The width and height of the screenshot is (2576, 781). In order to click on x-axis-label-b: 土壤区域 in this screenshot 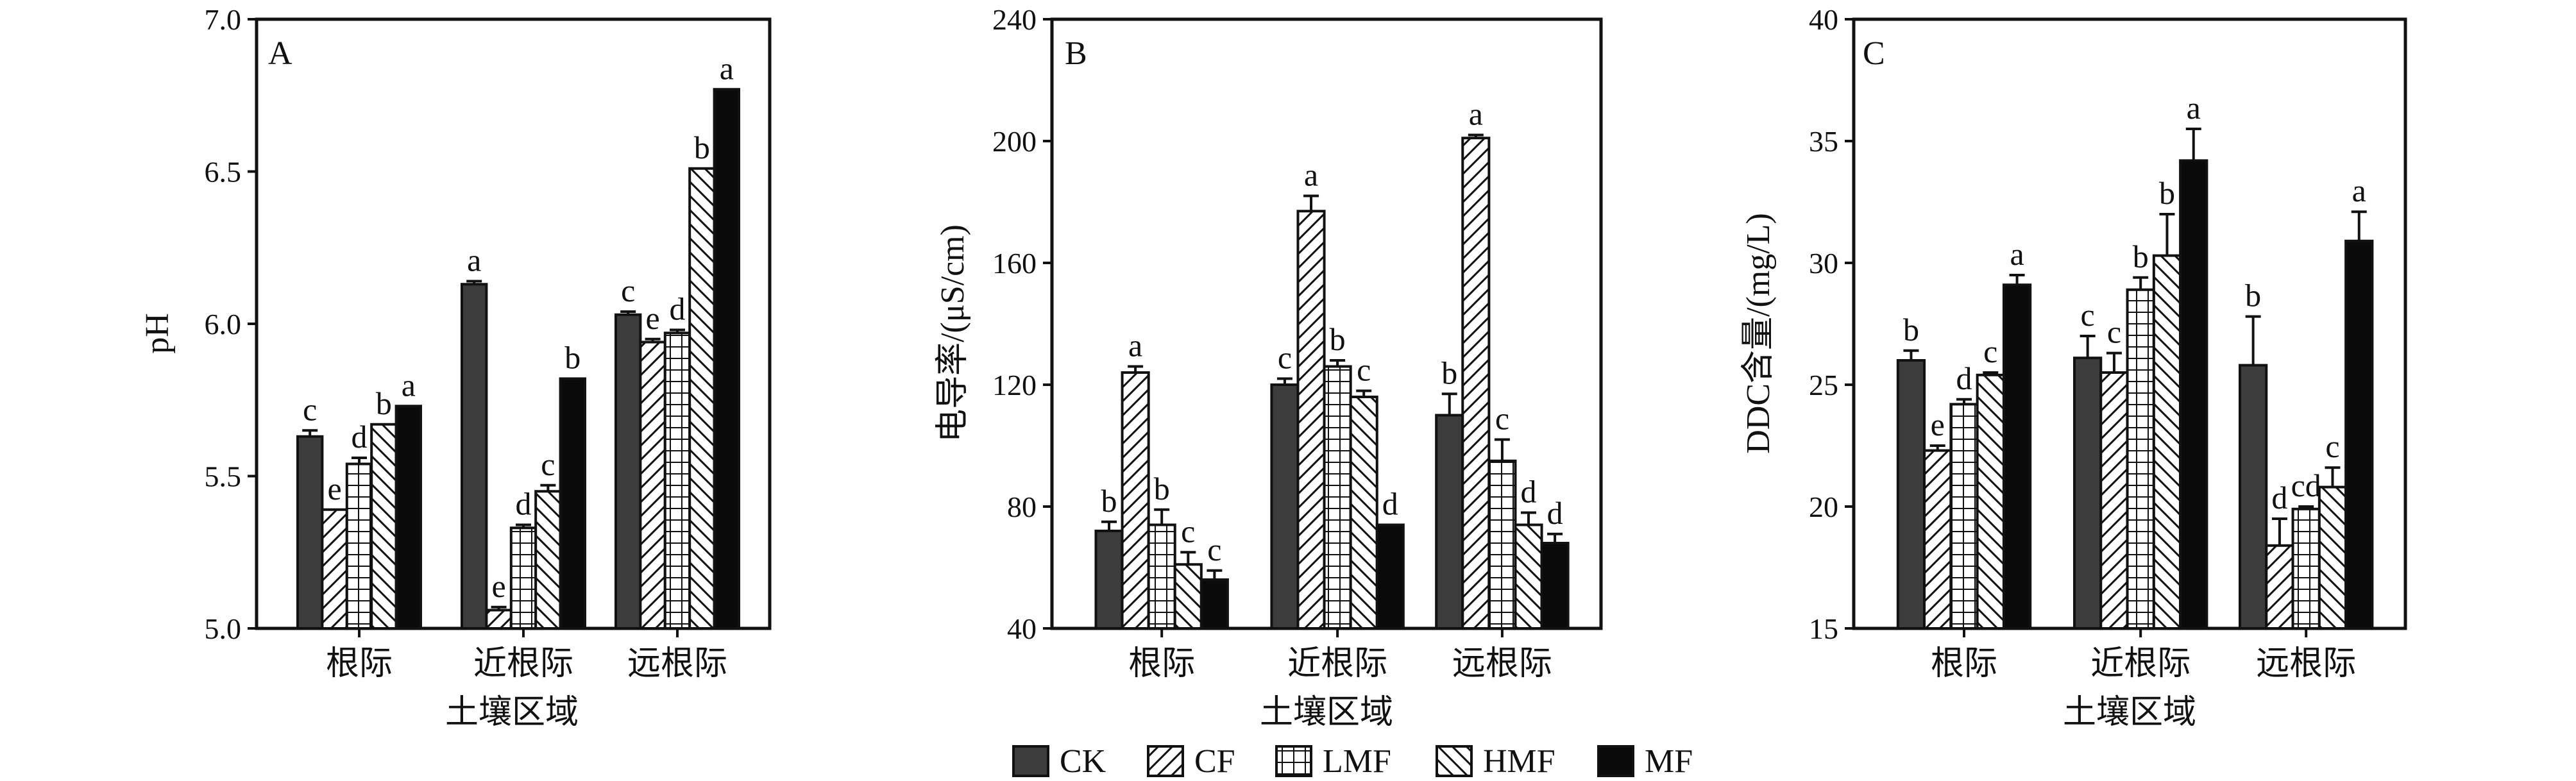, I will do `click(1326, 712)`.